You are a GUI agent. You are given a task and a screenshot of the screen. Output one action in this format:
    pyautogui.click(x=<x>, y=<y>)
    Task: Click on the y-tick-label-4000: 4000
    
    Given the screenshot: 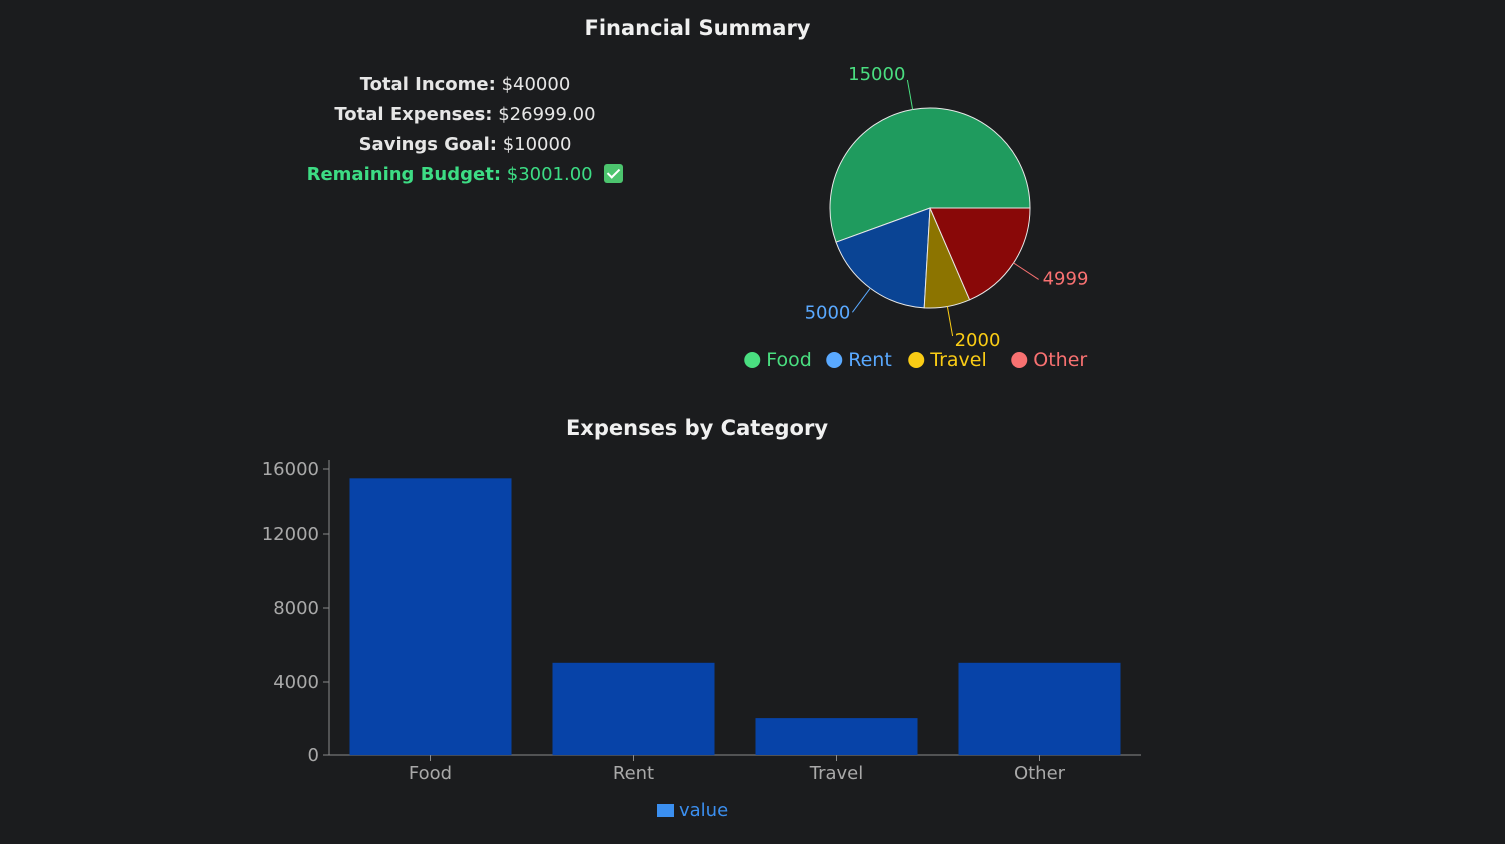 What is the action you would take?
    pyautogui.click(x=296, y=682)
    